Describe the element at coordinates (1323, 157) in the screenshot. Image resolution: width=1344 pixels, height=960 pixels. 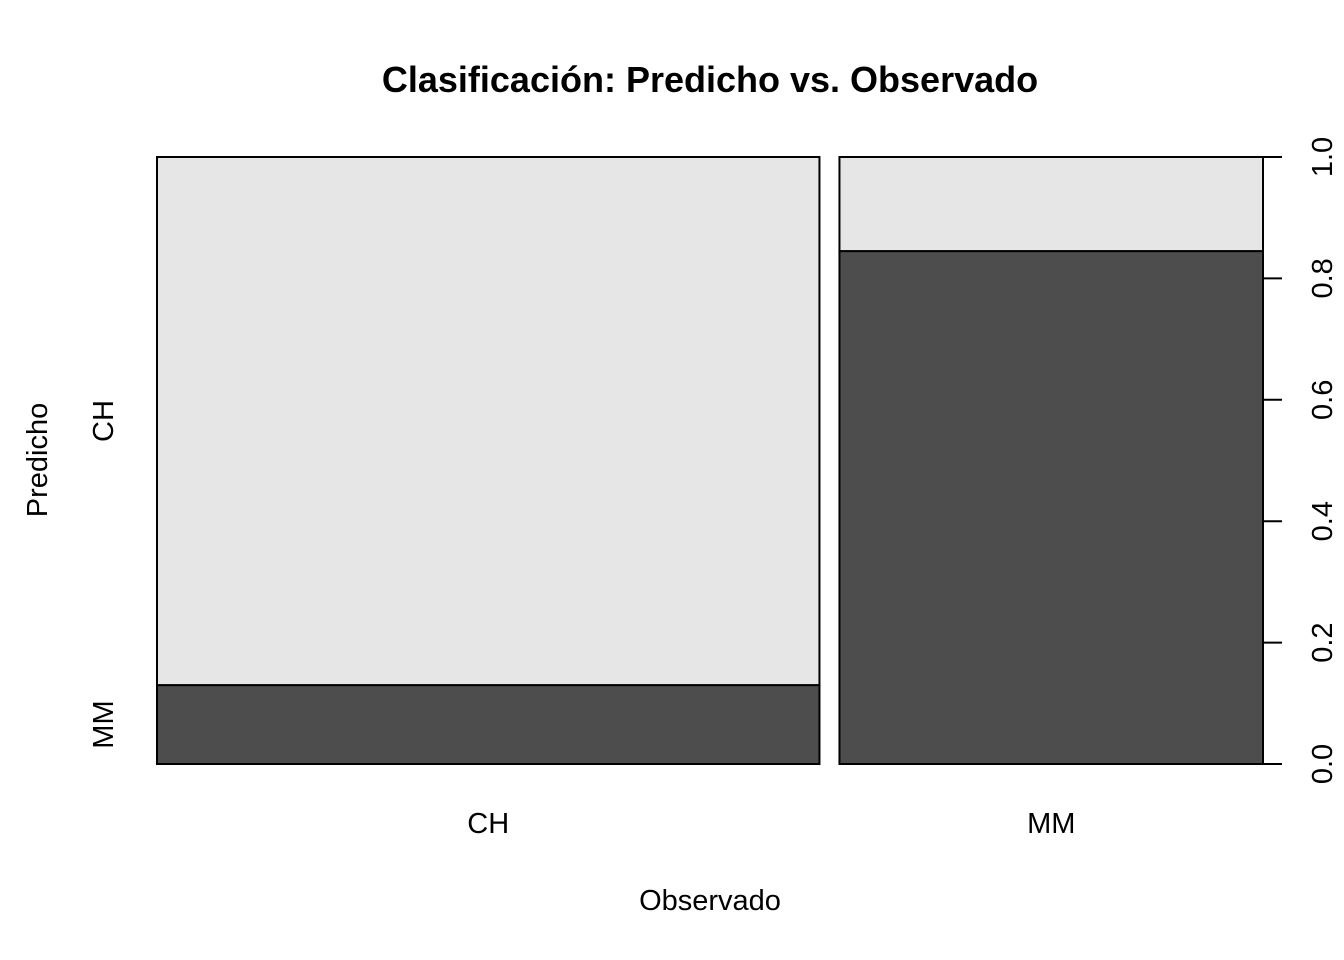
I see `right-axis-tick-label: 1.0` at that location.